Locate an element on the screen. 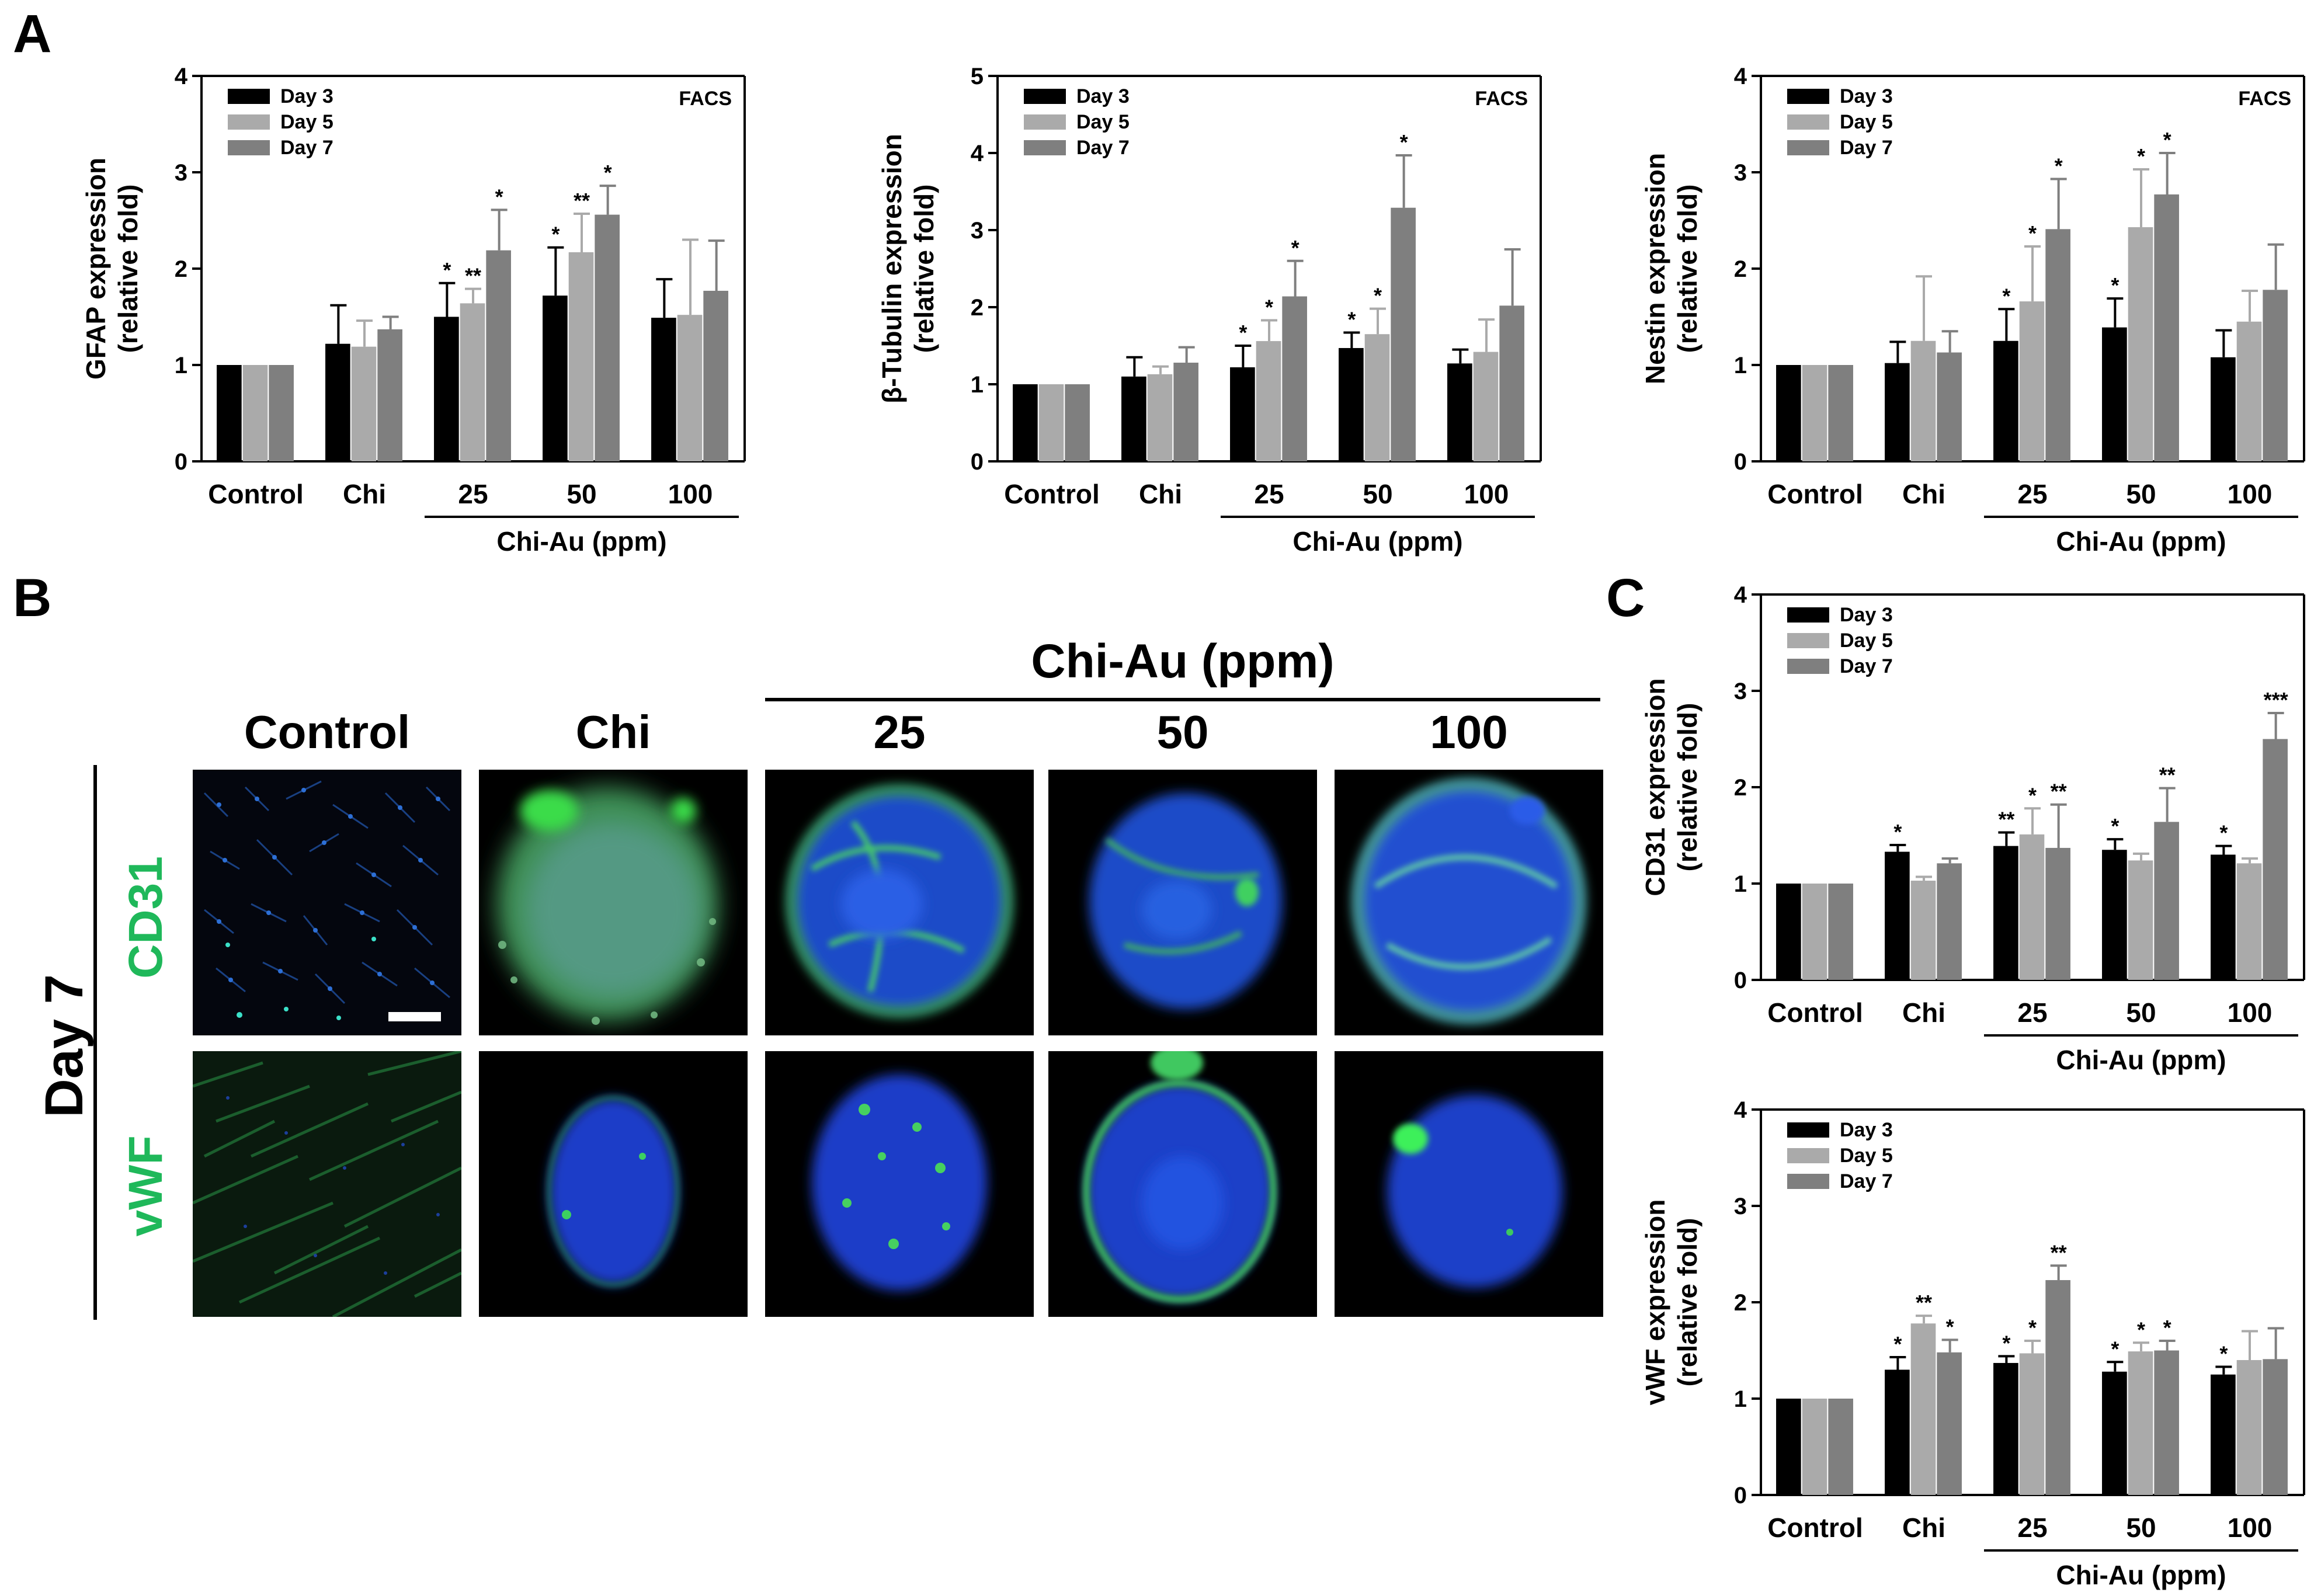  micrograph-vwf-control is located at coordinates (327, 1184).